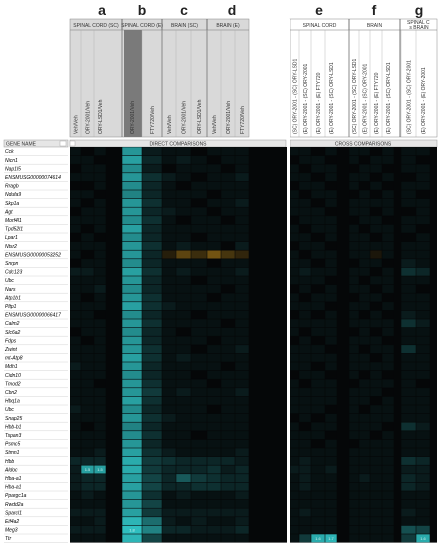 The image size is (438, 550). I want to click on gene-name: ENSMUSG00000066417, so click(33, 316).